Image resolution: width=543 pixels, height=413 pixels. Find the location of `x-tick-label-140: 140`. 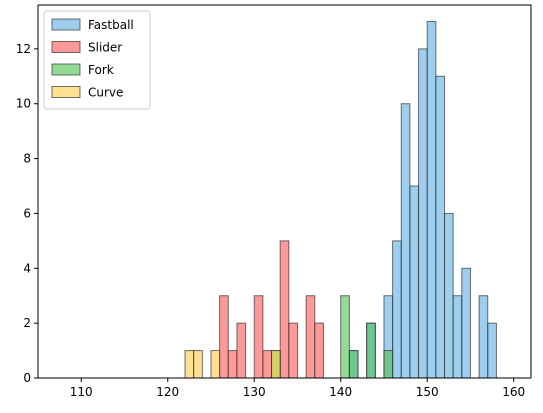

x-tick-label-140: 140 is located at coordinates (340, 392).